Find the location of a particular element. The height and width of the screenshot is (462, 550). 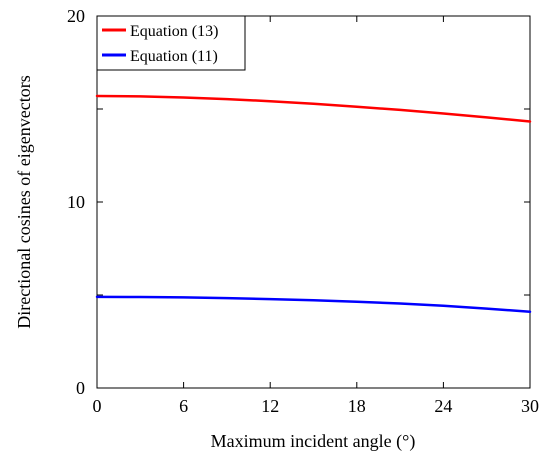

legend: Equation (13) Equation (11) is located at coordinates (171, 43).